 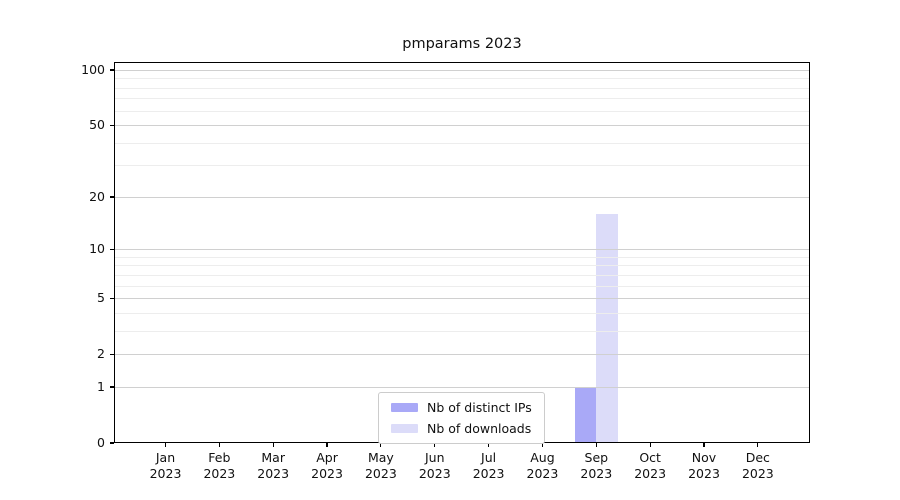 I want to click on x-tick-label: Aug 2023, so click(x=542, y=465).